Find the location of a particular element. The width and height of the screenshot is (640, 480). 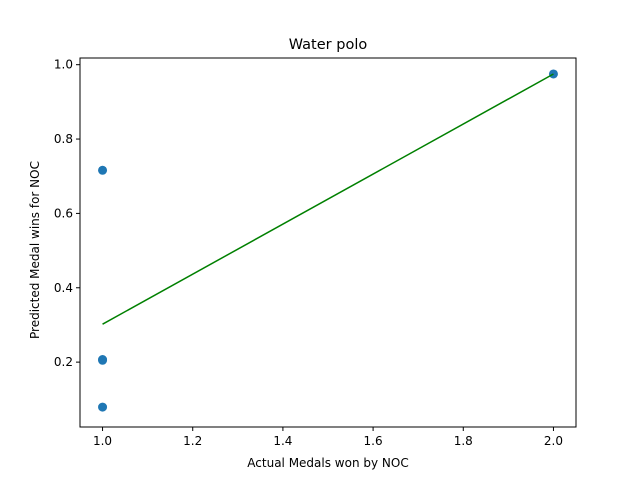

x-tick-label: 2.0 is located at coordinates (553, 441).